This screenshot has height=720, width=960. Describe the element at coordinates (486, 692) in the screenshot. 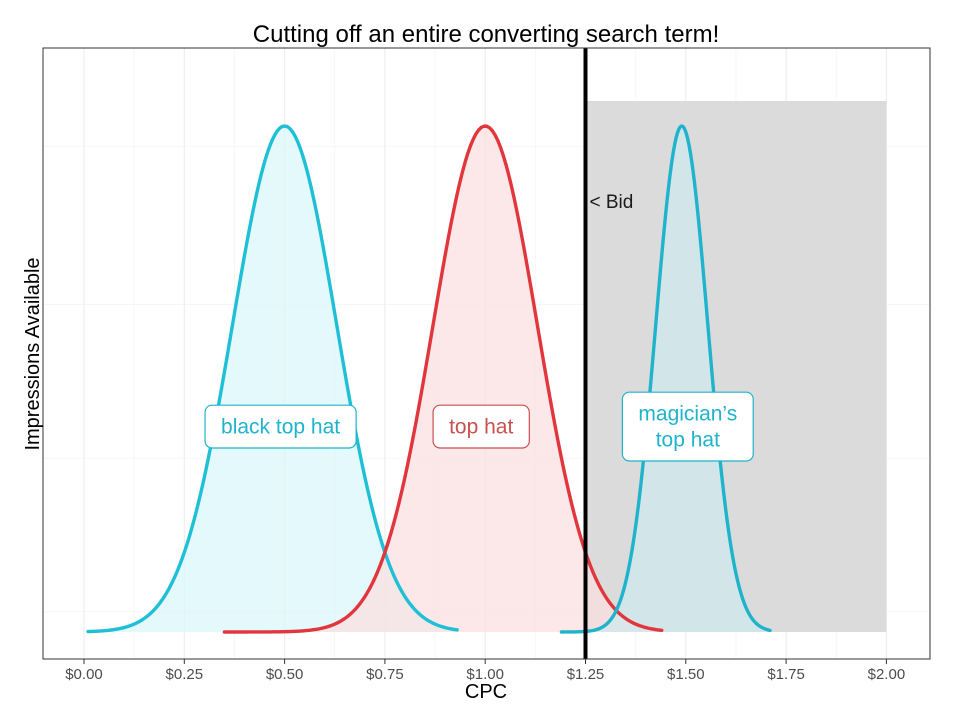

I see `x-axis-title: CPC` at that location.